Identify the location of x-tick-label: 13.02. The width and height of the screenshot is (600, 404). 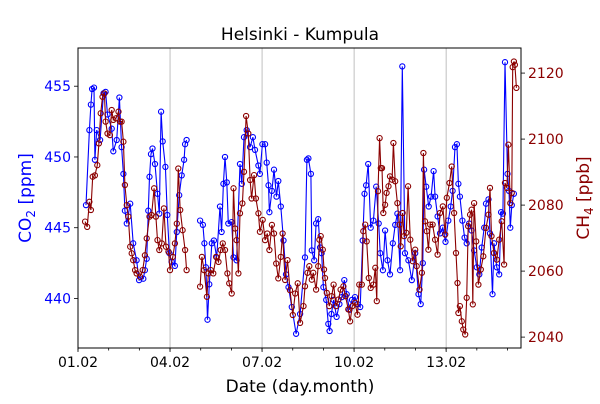
(446, 363).